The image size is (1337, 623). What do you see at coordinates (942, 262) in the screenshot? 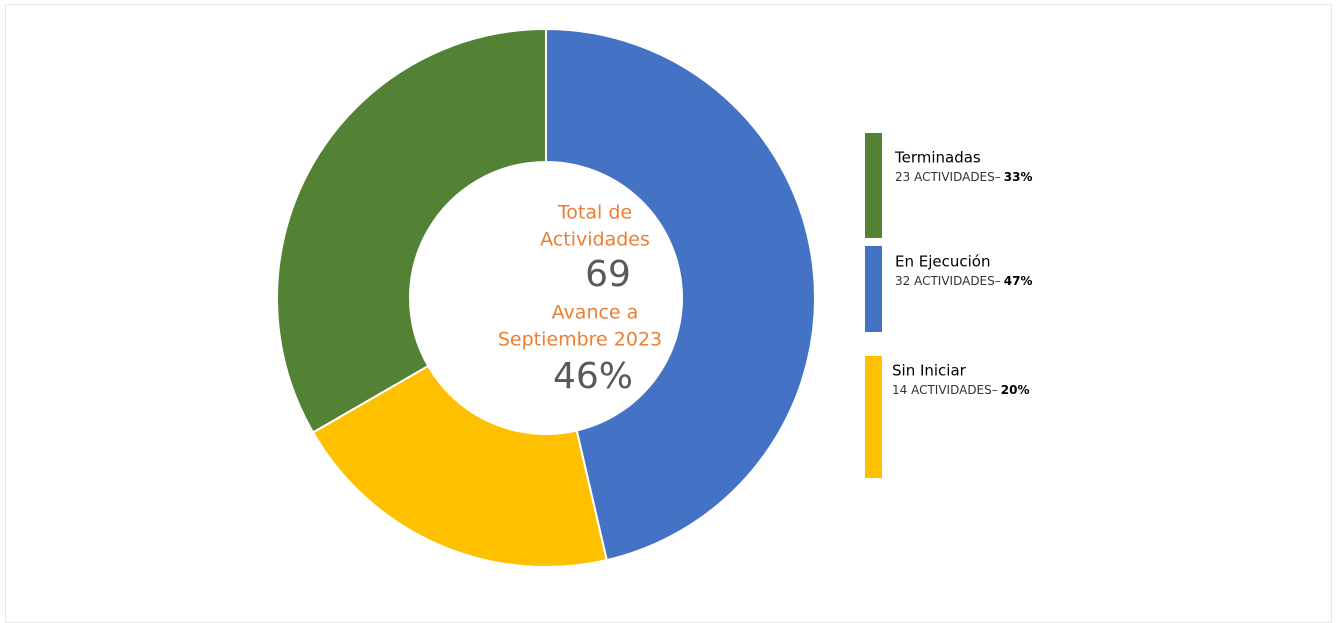
I see `legend-label: En Ejecución` at bounding box center [942, 262].